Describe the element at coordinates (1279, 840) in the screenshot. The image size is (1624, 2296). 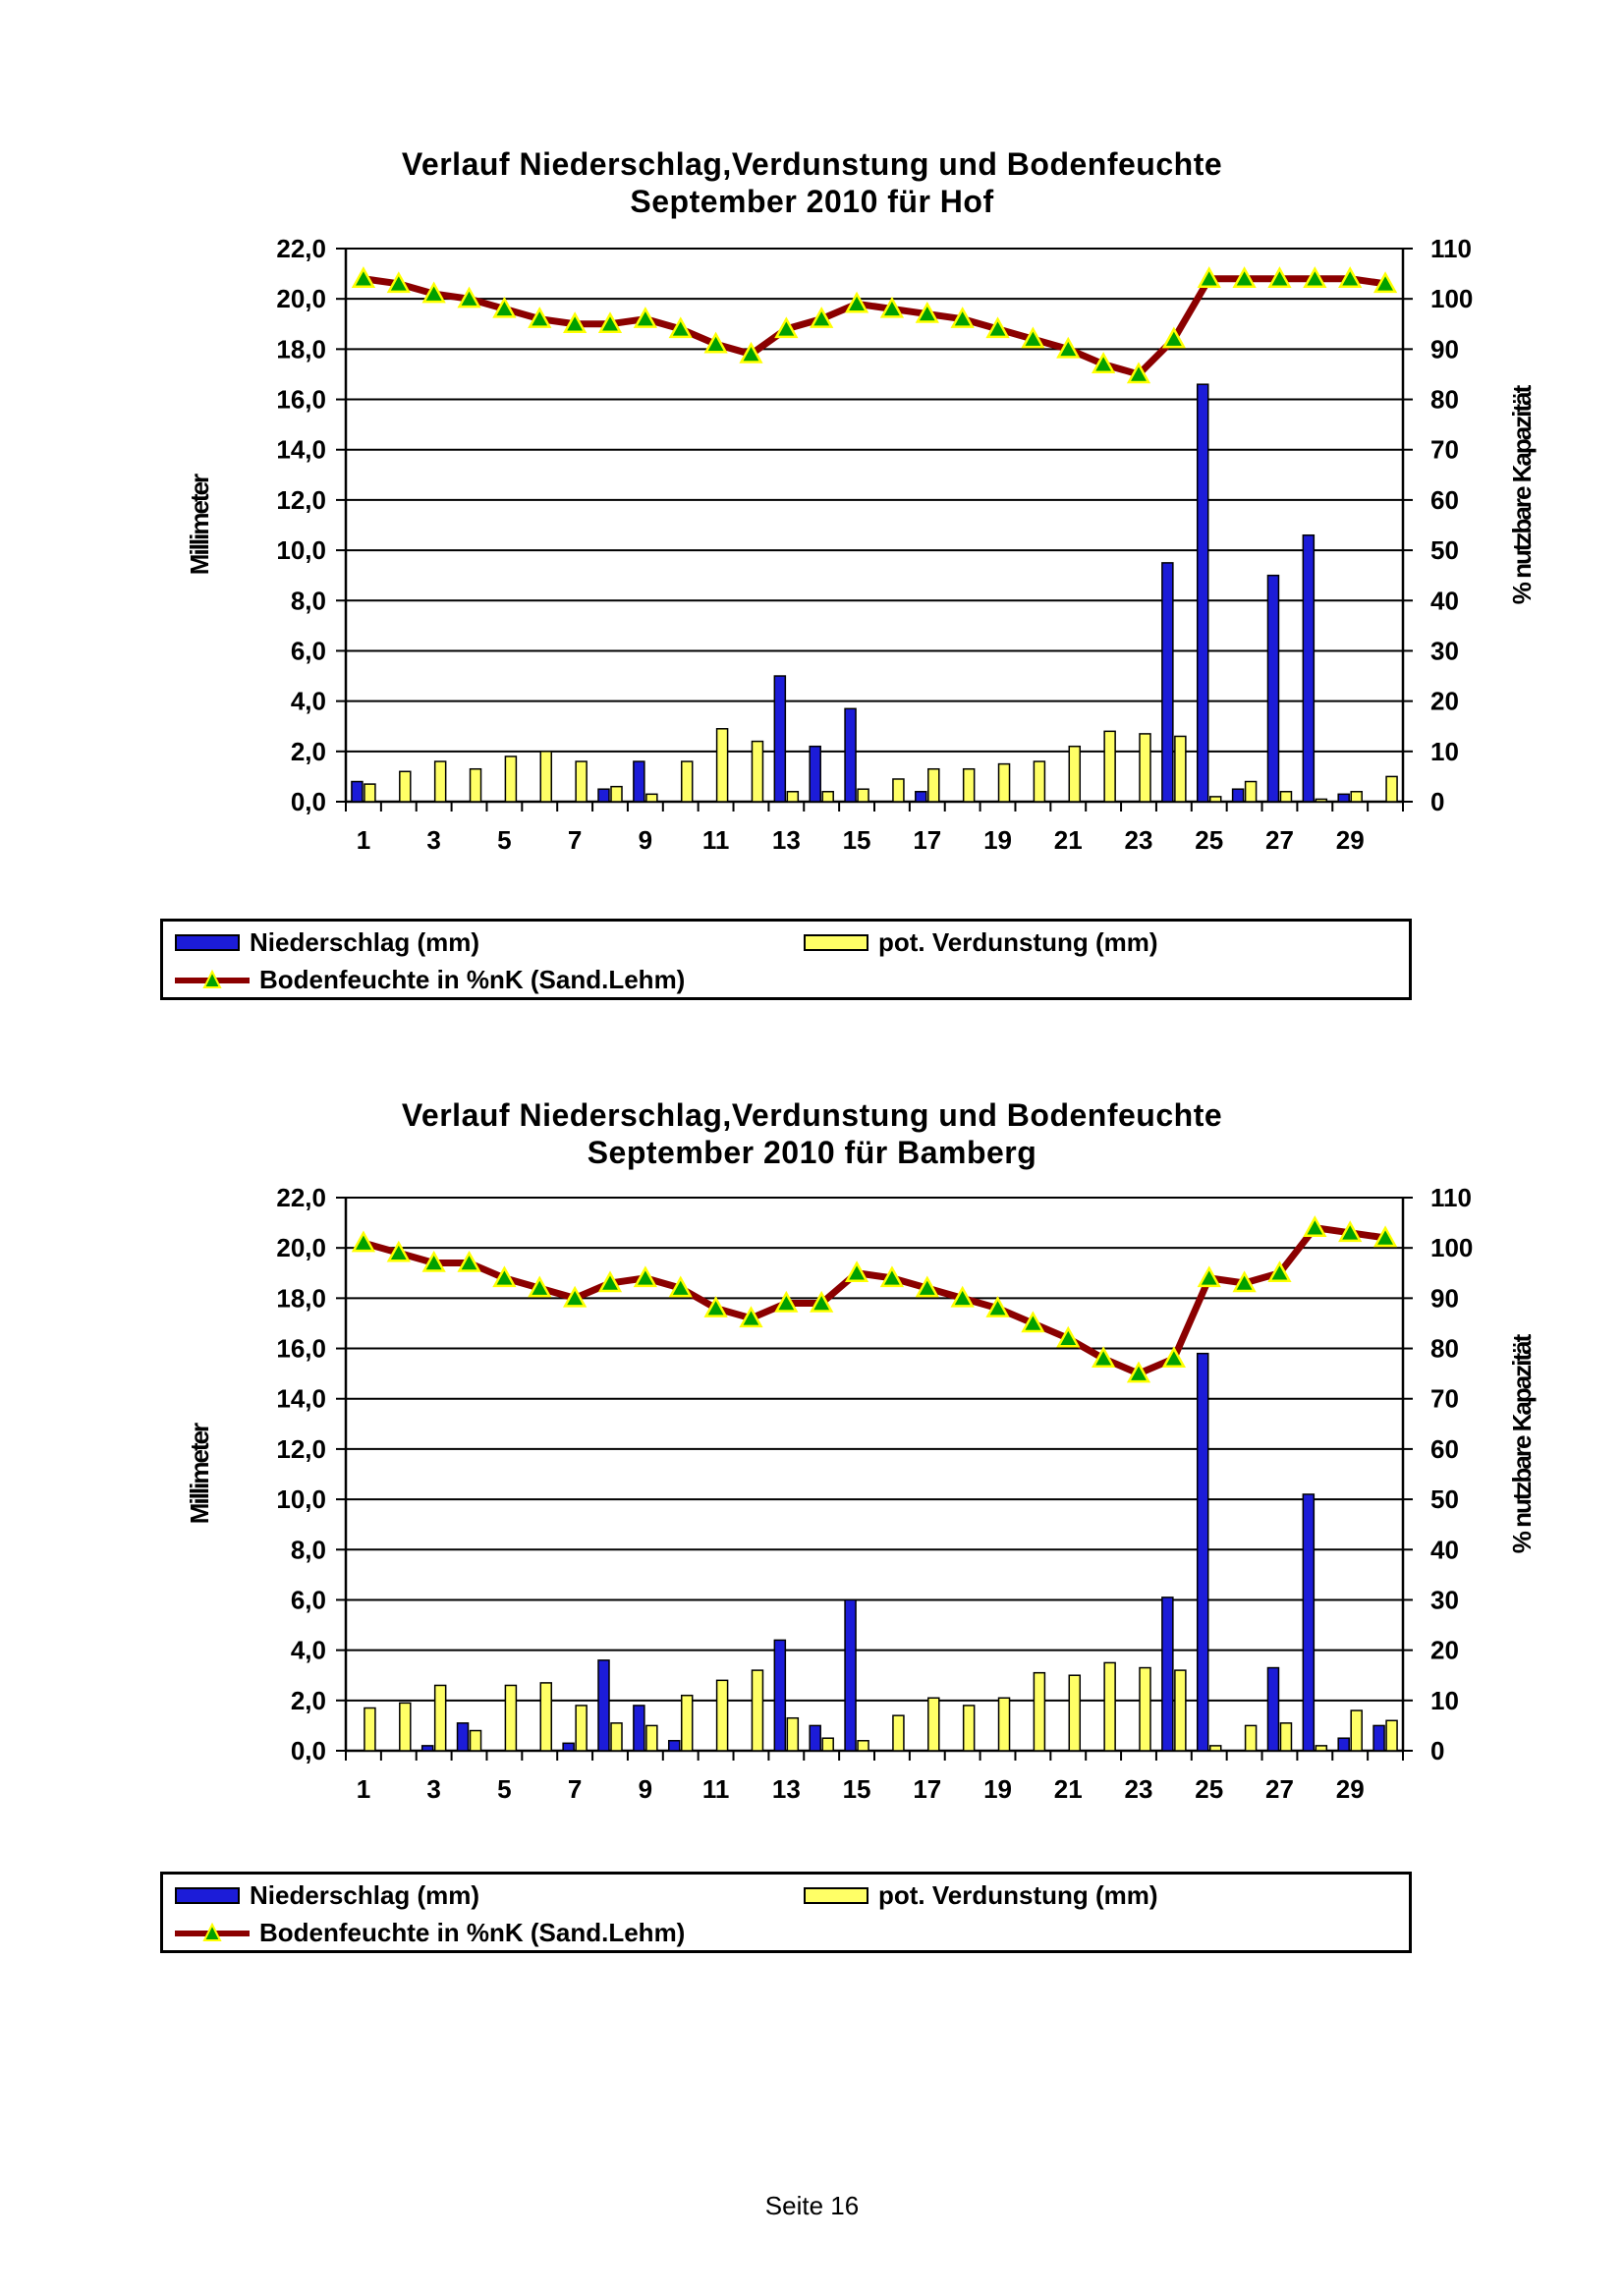
I see `x-tick-label: 27` at that location.